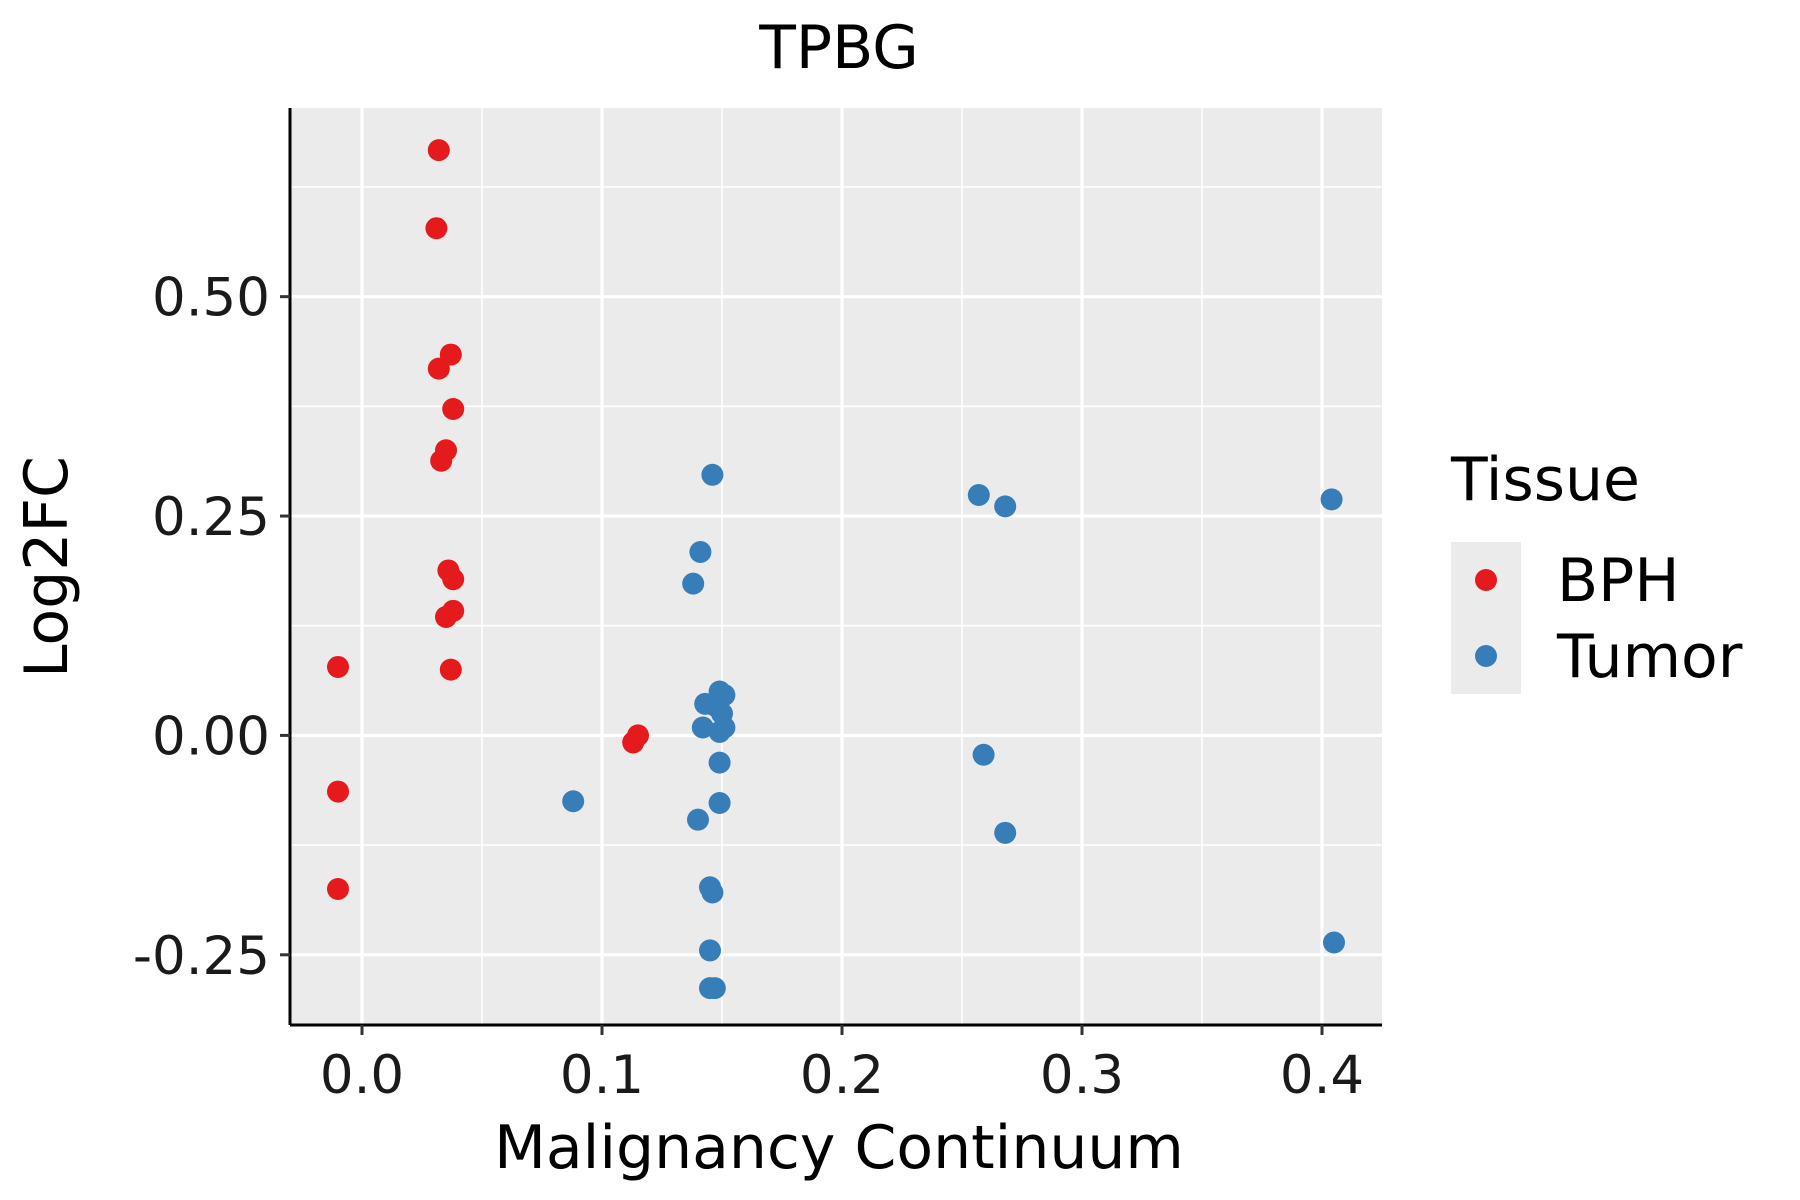 Image resolution: width=1800 pixels, height=1200 pixels. I want to click on plot-title: TPBG, so click(838, 48).